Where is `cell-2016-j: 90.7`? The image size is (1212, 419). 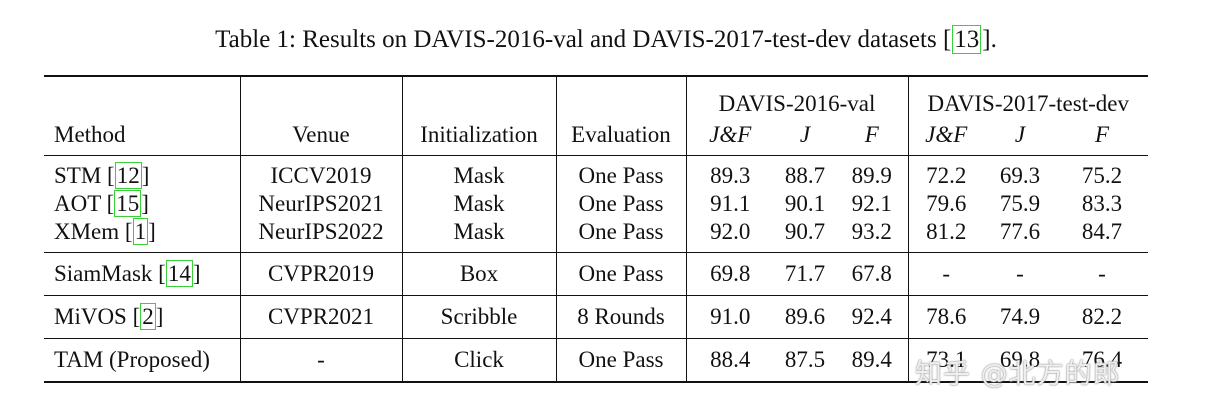 cell-2016-j: 90.7 is located at coordinates (805, 231).